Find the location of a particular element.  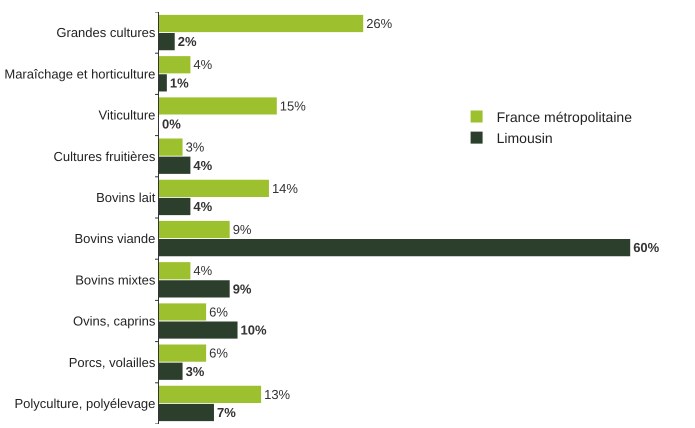

y-tick-label: Porcs, volailles is located at coordinates (112, 362).